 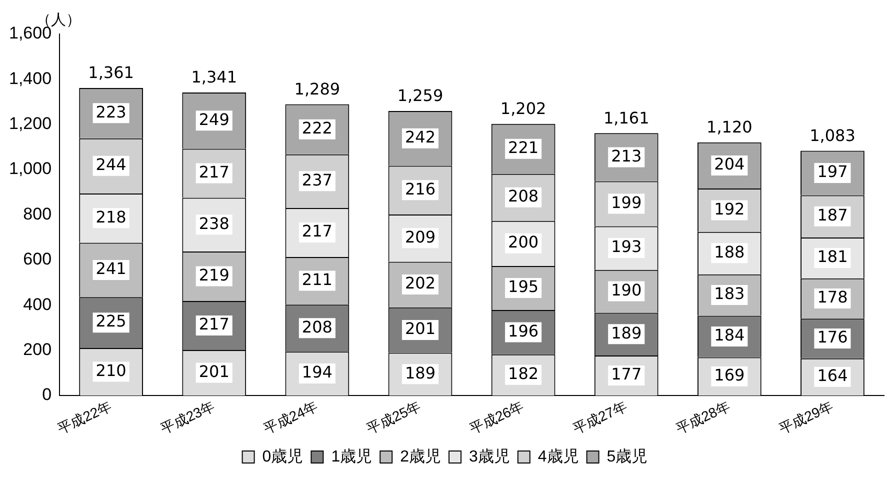 I want to click on total-label: 1,083, so click(x=833, y=135).